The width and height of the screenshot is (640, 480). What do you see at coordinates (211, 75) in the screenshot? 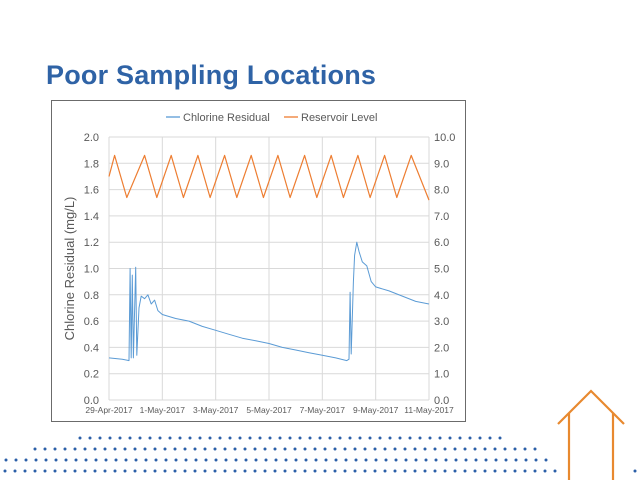
I see `slide-title: Poor Sampling Locations` at bounding box center [211, 75].